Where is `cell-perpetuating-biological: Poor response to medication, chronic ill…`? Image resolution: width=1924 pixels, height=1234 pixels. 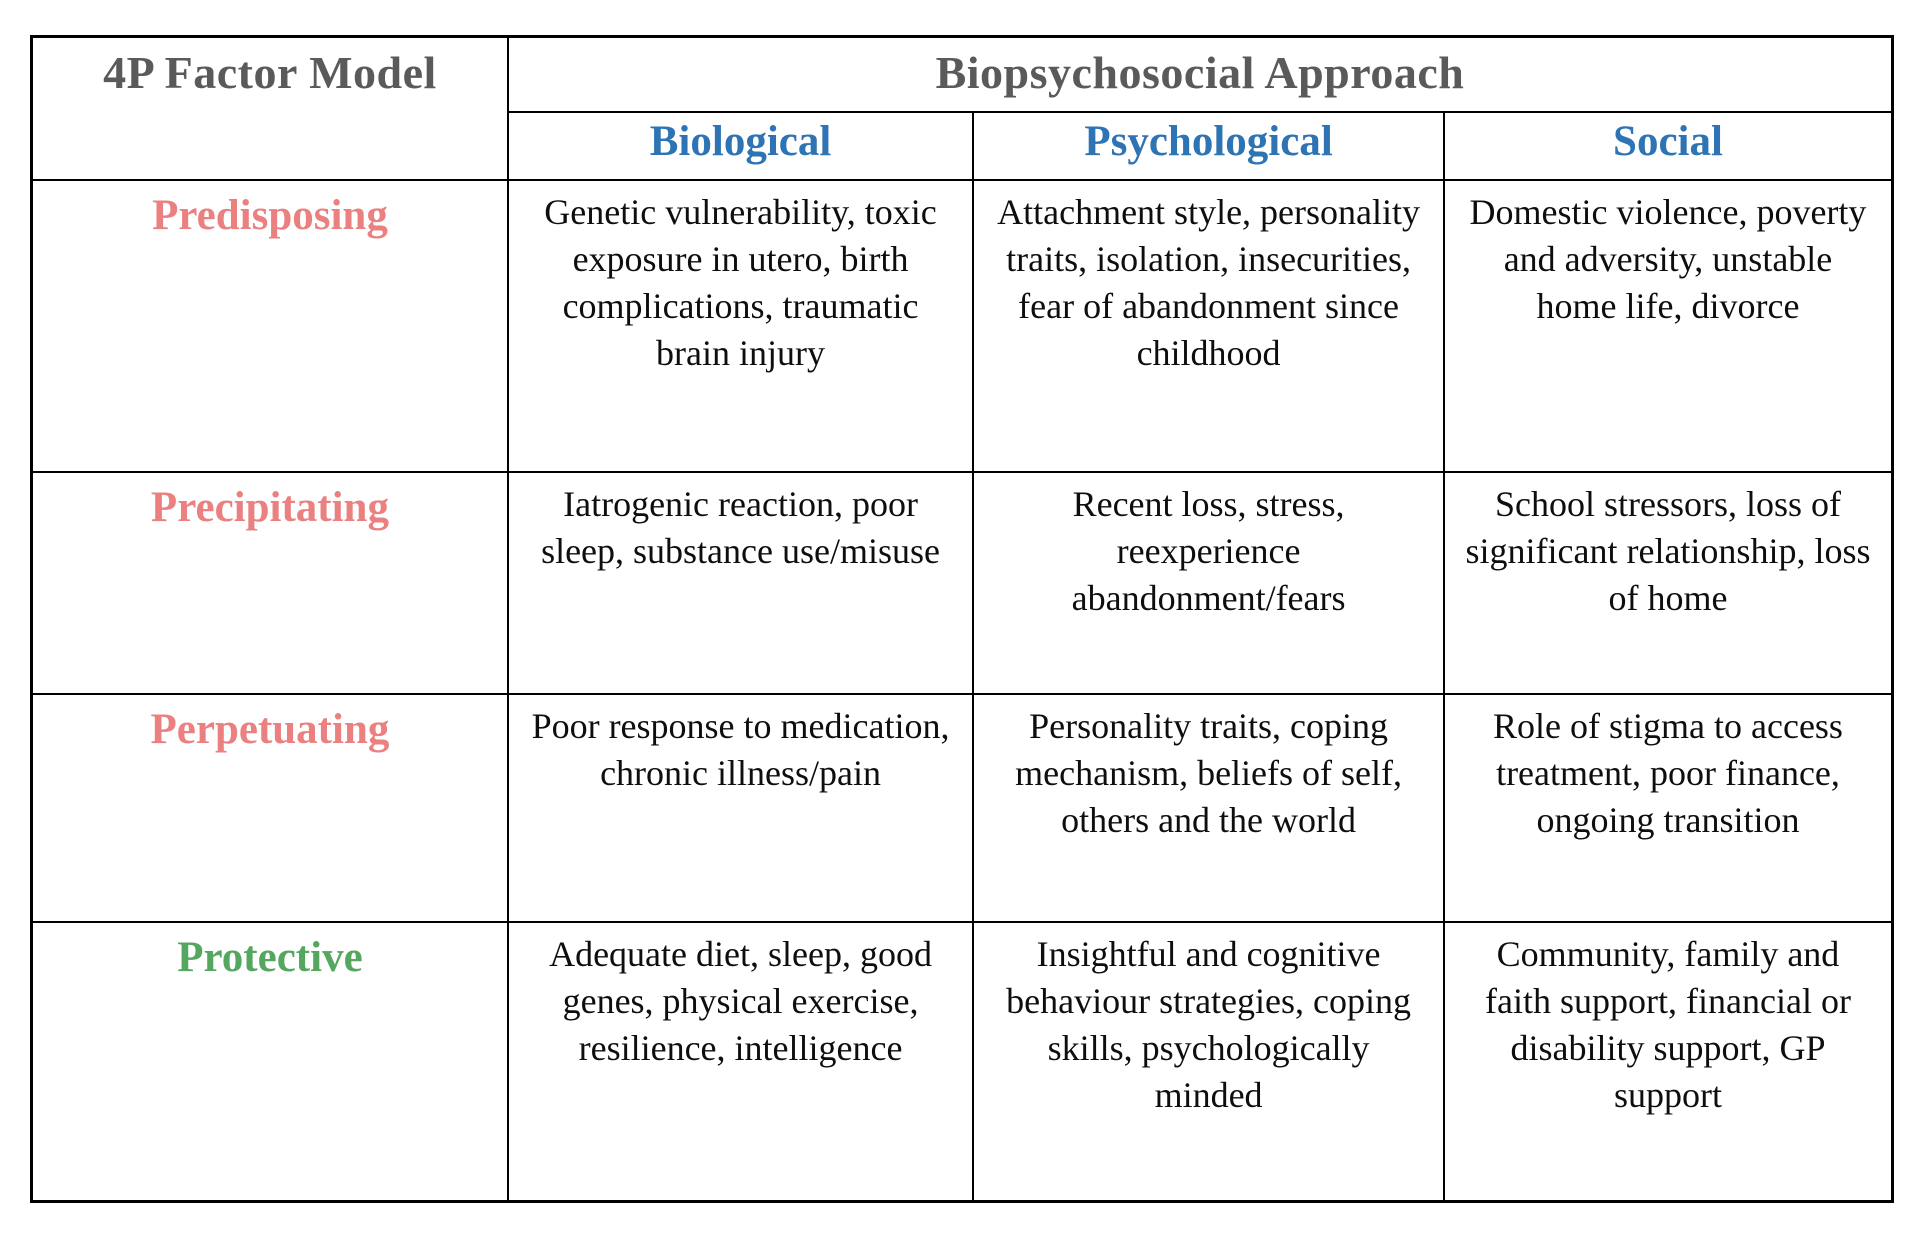
cell-perpetuating-biological: Poor response to medication, chronic ill… is located at coordinates (740, 807).